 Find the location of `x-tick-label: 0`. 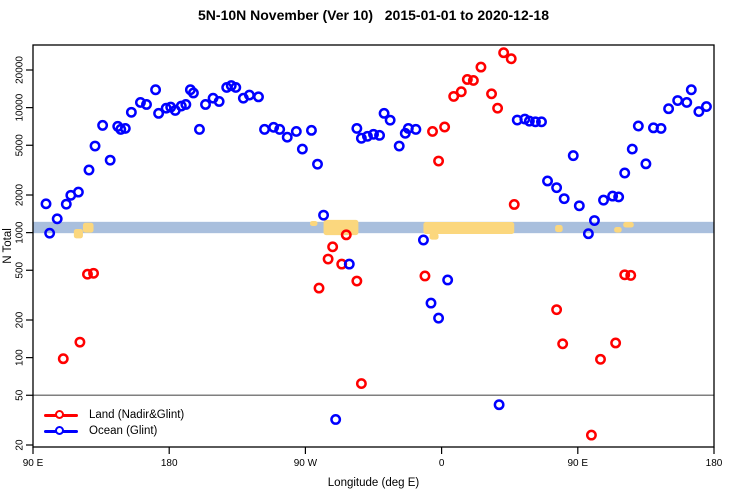

x-tick-label: 0 is located at coordinates (442, 463).